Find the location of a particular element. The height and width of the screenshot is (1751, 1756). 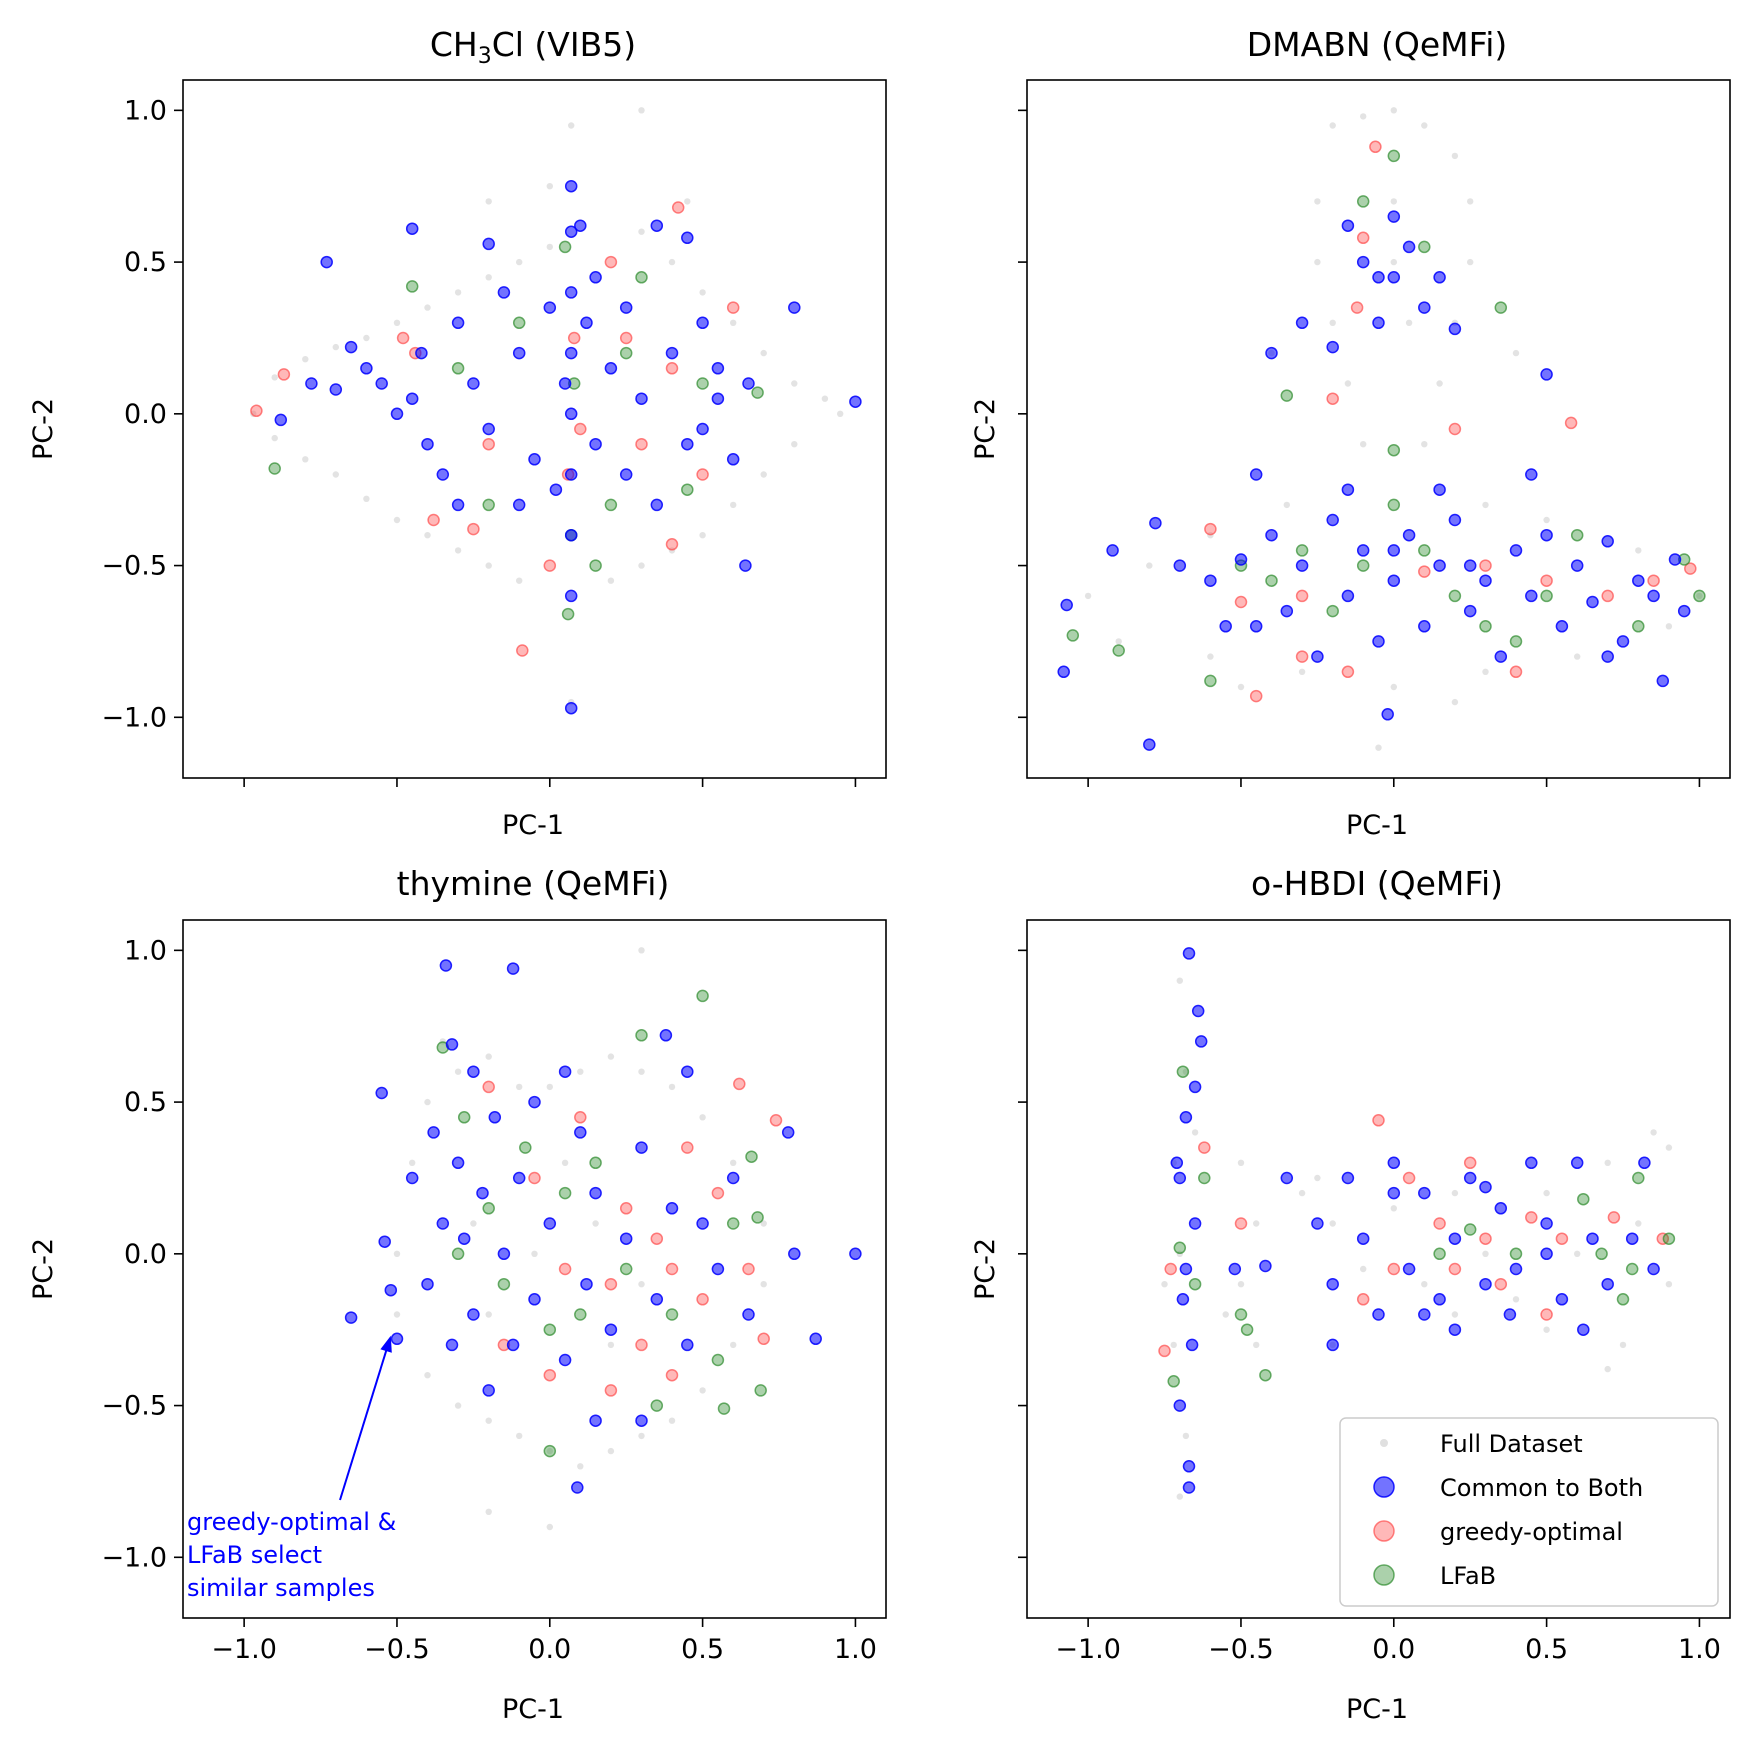

y-tick-label: 0.0 is located at coordinates (145, 1254).